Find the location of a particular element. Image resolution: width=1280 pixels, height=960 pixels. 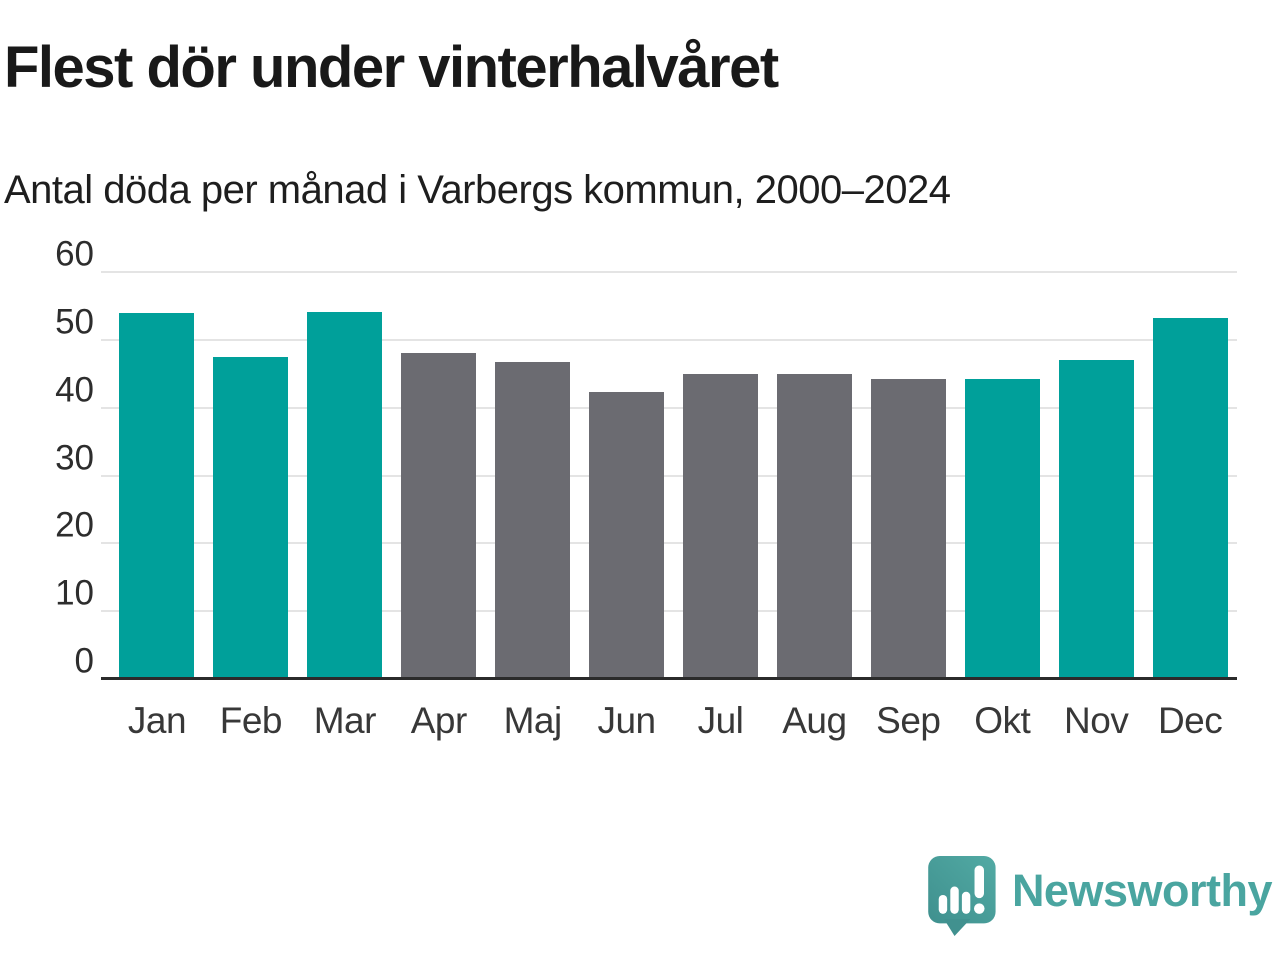

newsworthy-logo-icon is located at coordinates (962, 896).